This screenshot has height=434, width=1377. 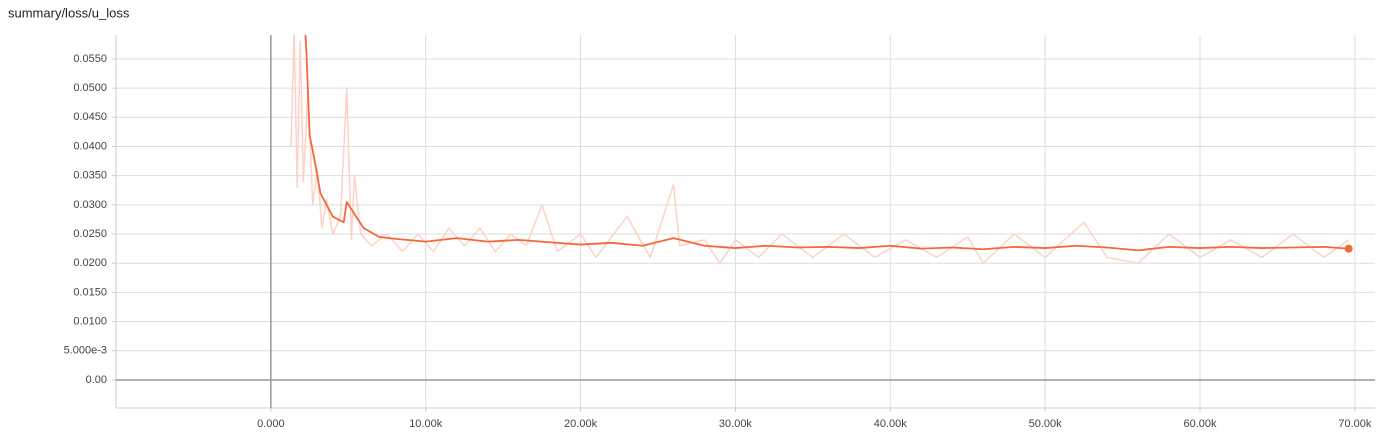 I want to click on y-tick-label: 0.0500, so click(x=90, y=88).